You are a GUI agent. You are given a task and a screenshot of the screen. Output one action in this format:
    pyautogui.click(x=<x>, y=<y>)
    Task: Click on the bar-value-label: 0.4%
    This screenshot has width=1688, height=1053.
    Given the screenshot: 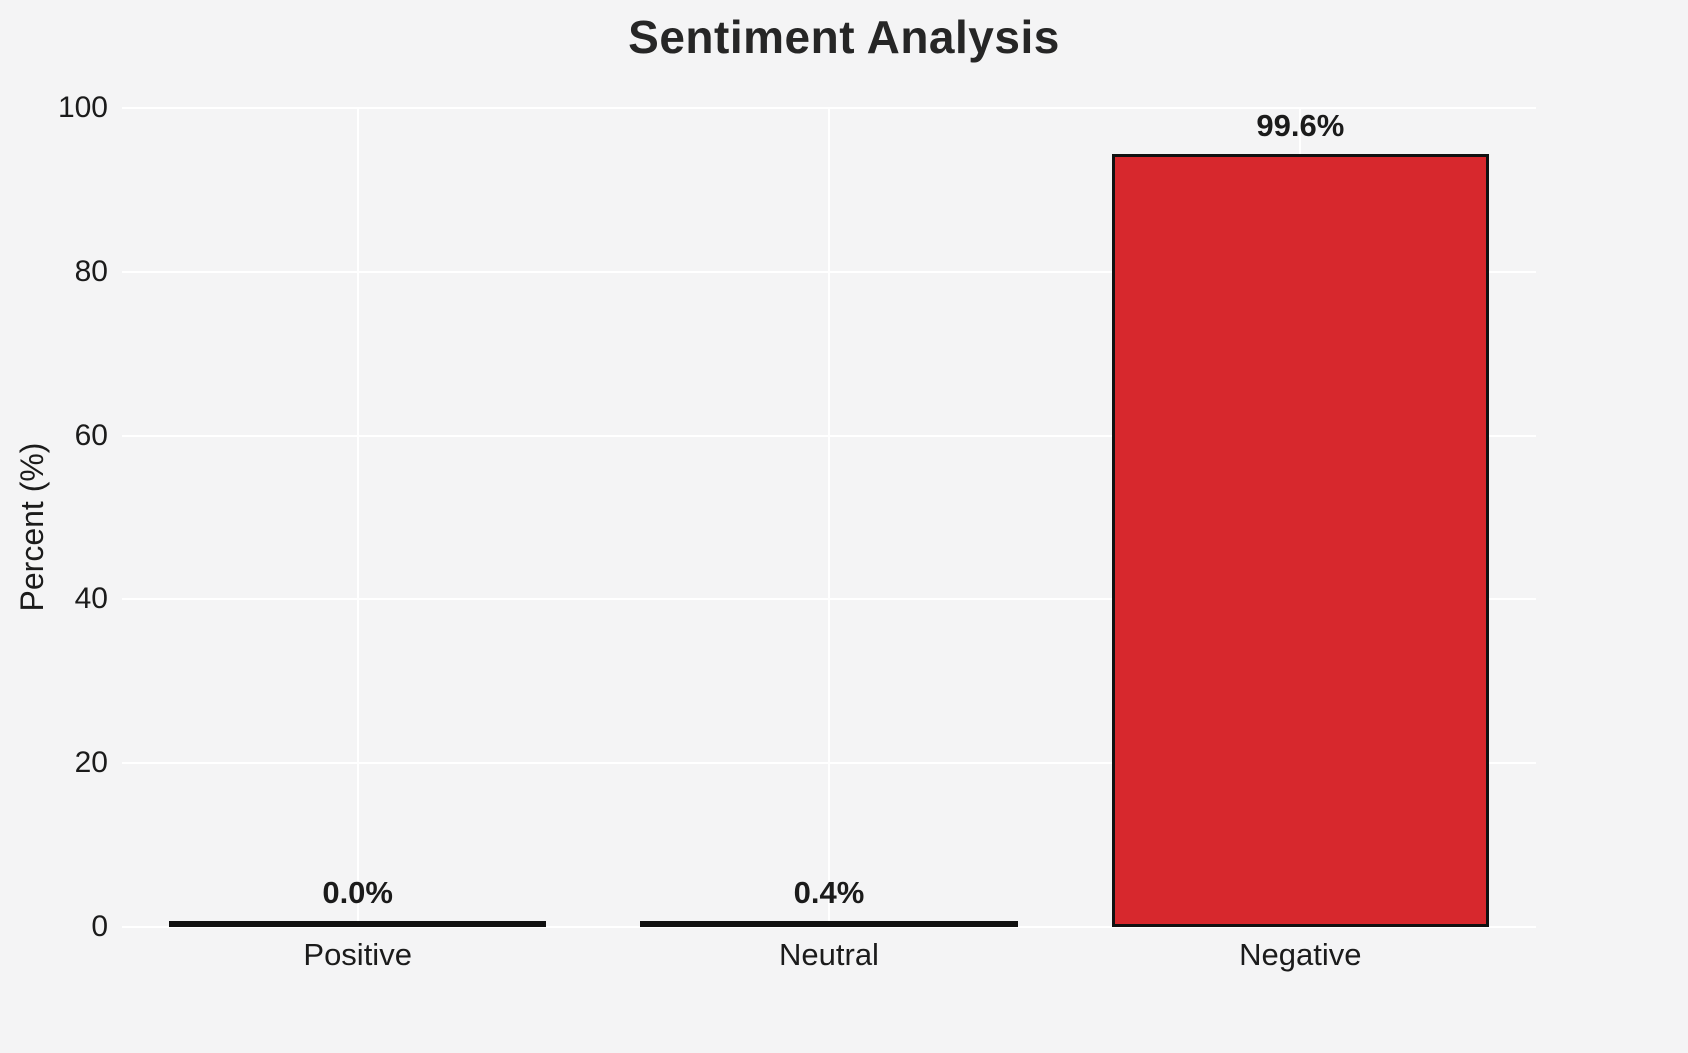 What is the action you would take?
    pyautogui.click(x=829, y=892)
    